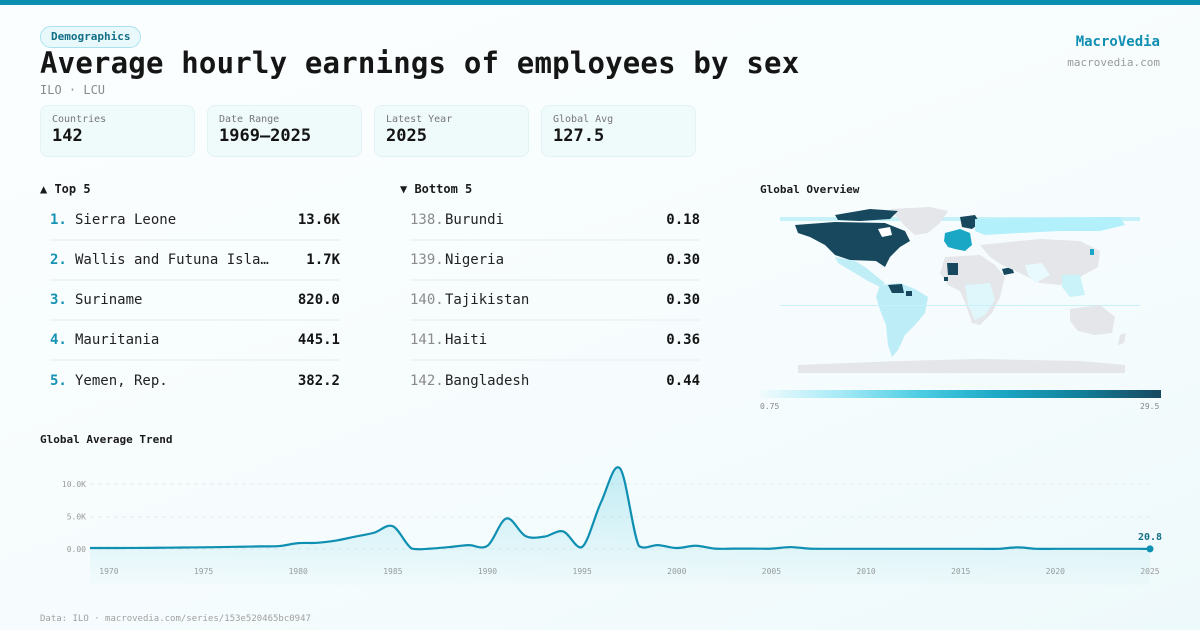  What do you see at coordinates (475, 260) in the screenshot?
I see `country-name: Nigeria` at bounding box center [475, 260].